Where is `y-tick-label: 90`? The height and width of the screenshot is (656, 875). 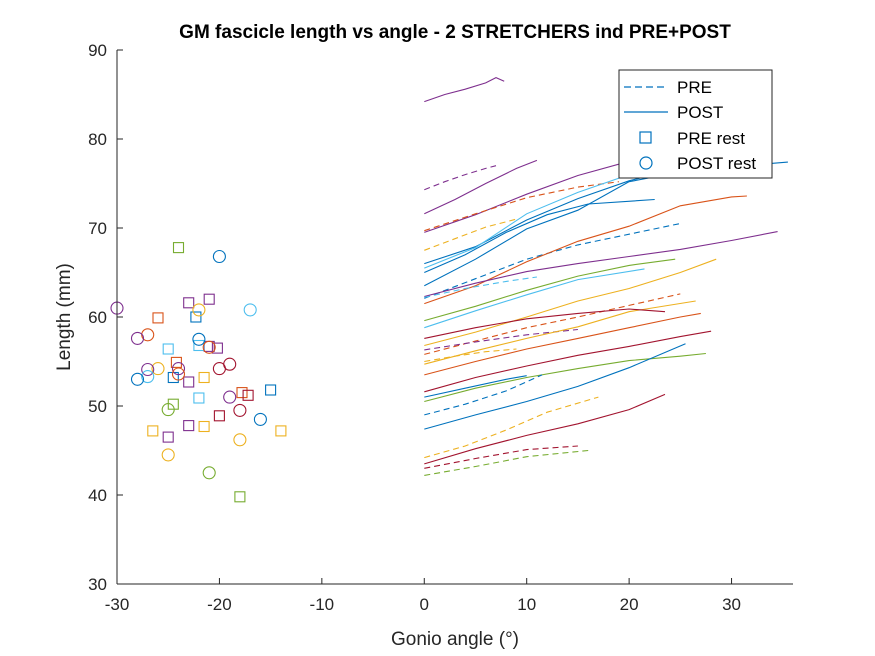 y-tick-label: 90 is located at coordinates (97, 50).